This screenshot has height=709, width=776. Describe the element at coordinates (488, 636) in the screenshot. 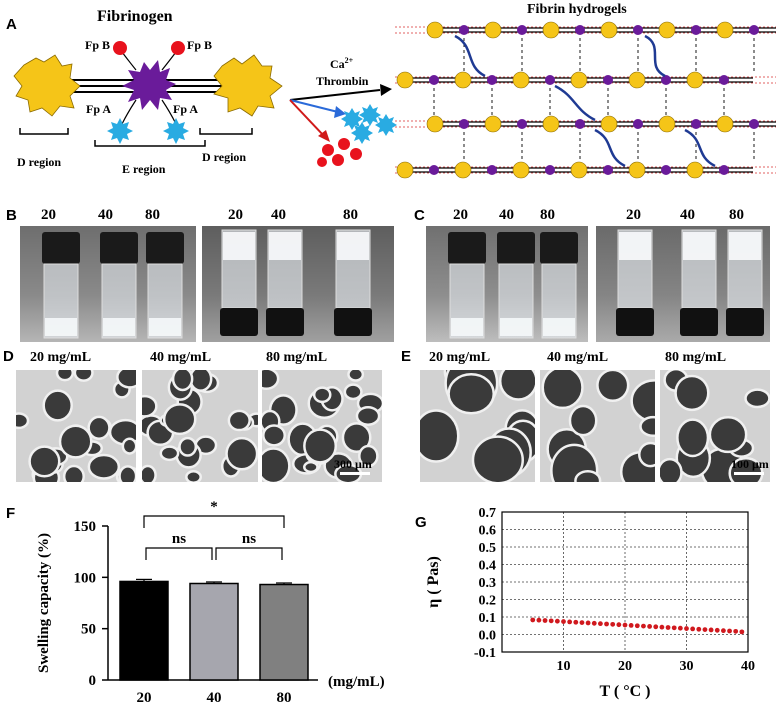

I see `y-tick-label: 0.0` at that location.